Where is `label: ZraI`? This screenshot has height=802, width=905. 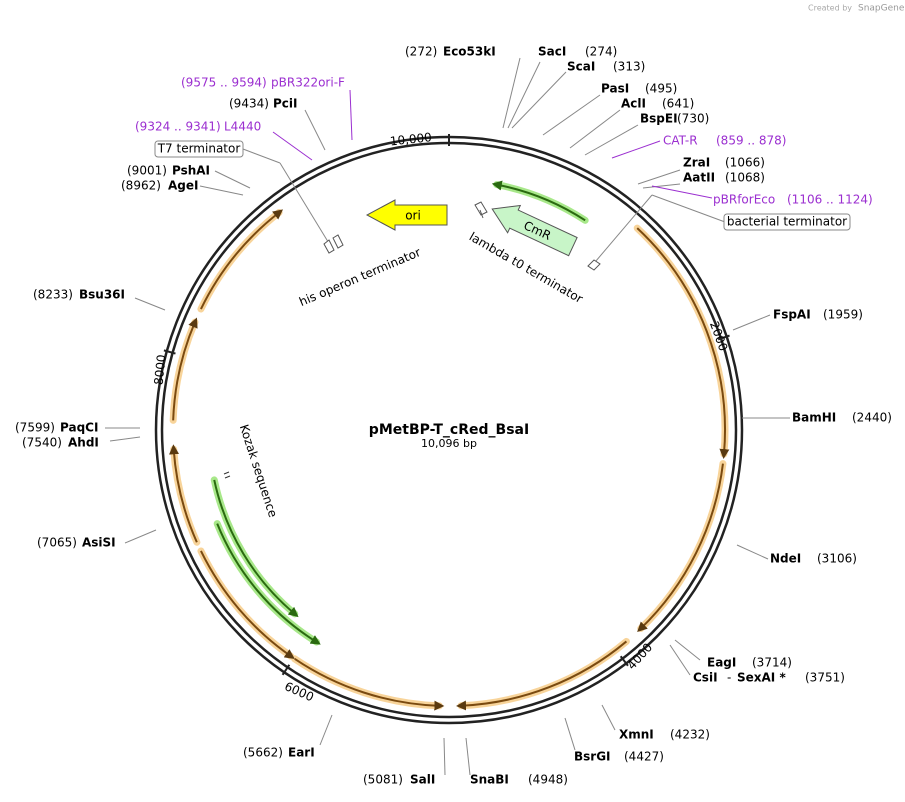
label: ZraI is located at coordinates (696, 163).